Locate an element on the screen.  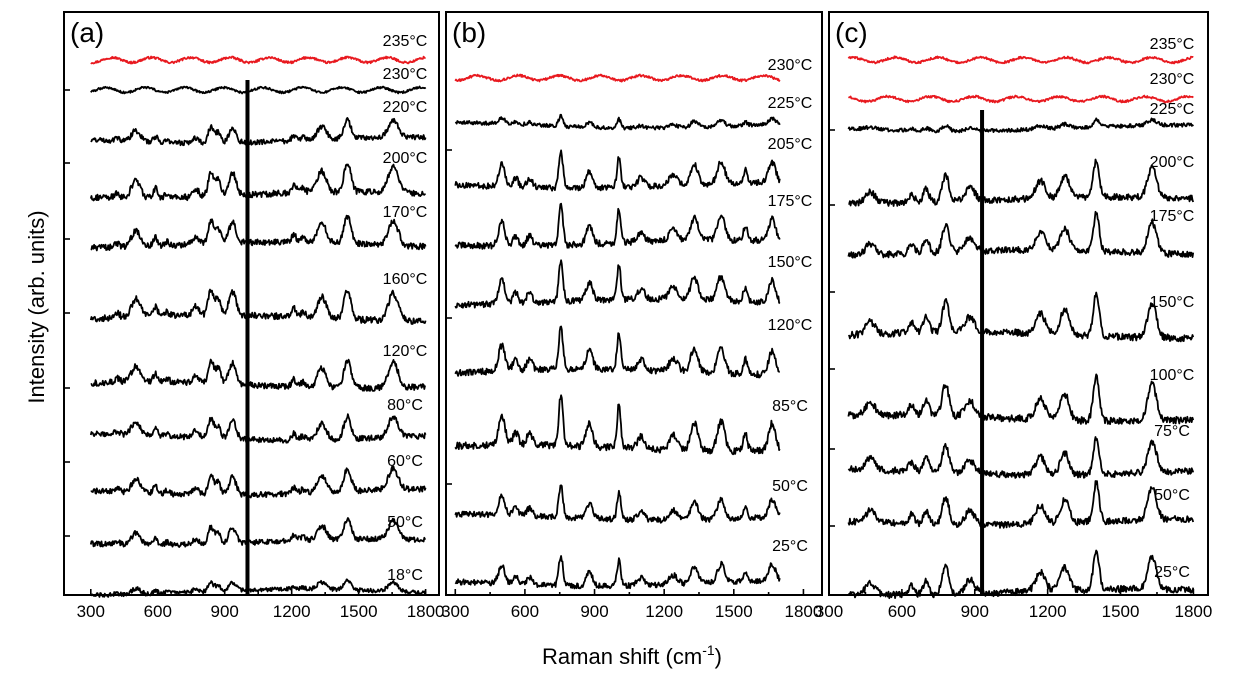
series-label: 85°C is located at coordinates (790, 406).